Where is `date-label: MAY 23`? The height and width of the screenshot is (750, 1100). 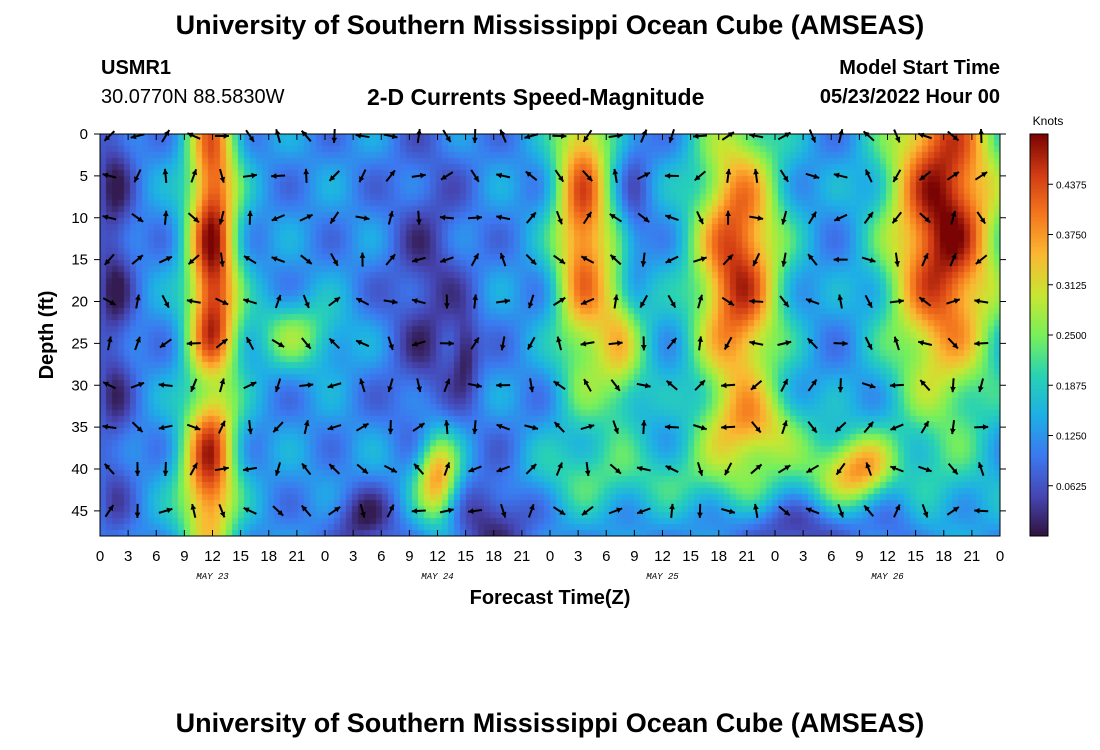
date-label: MAY 23 is located at coordinates (212, 577).